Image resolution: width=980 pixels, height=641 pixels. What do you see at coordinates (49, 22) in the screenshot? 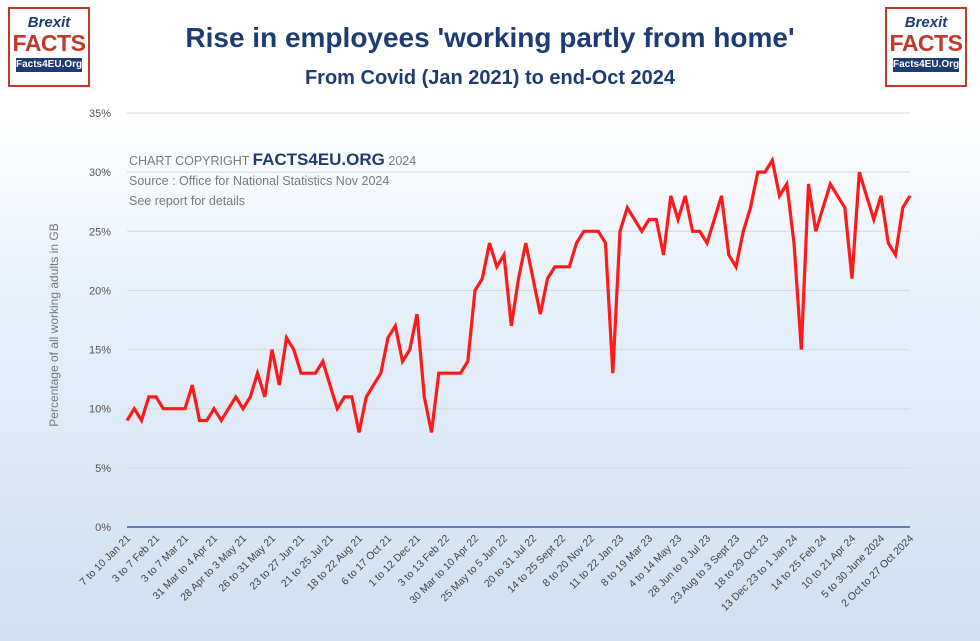
I see `logo-line1: Brexit` at bounding box center [49, 22].